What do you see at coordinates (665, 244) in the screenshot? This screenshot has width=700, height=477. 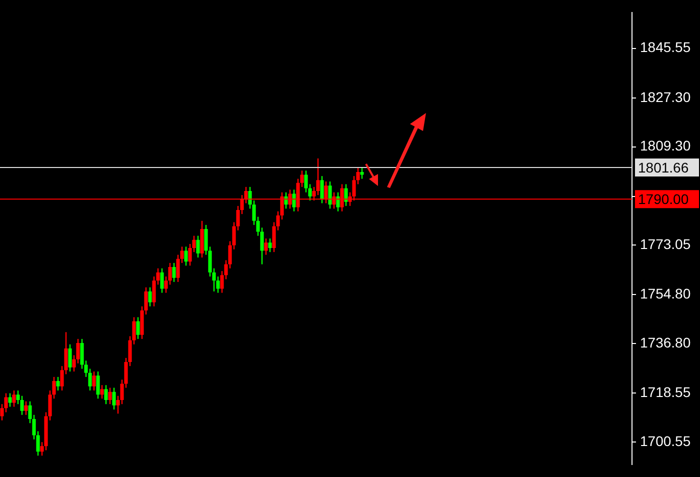 I see `y-tick-label: 1773.05` at bounding box center [665, 244].